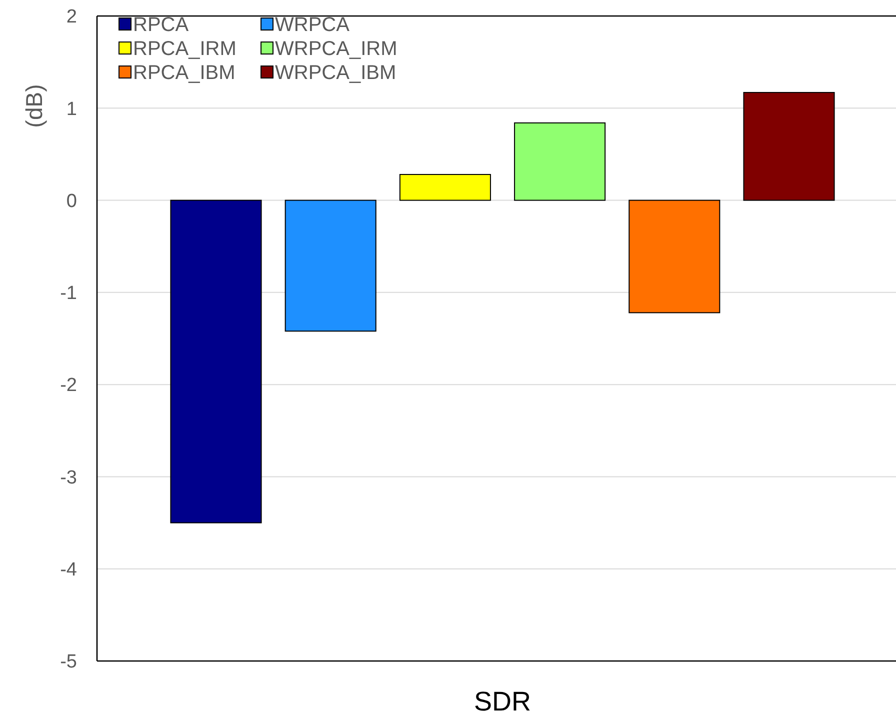  What do you see at coordinates (71, 109) in the screenshot?
I see `y-tick-label: 1` at bounding box center [71, 109].